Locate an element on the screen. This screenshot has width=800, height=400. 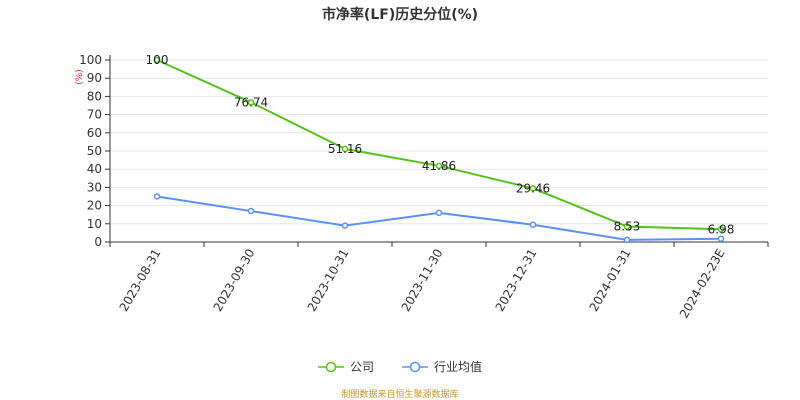
data-label: 76.74 is located at coordinates (251, 102).